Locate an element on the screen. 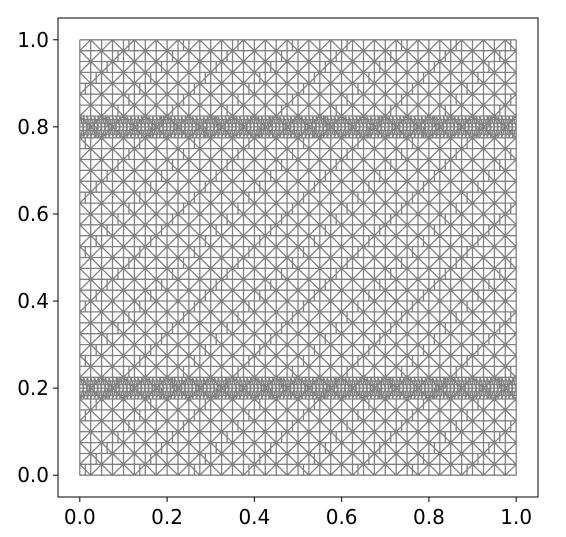  y-tick-label: 1.0 is located at coordinates (33, 40).